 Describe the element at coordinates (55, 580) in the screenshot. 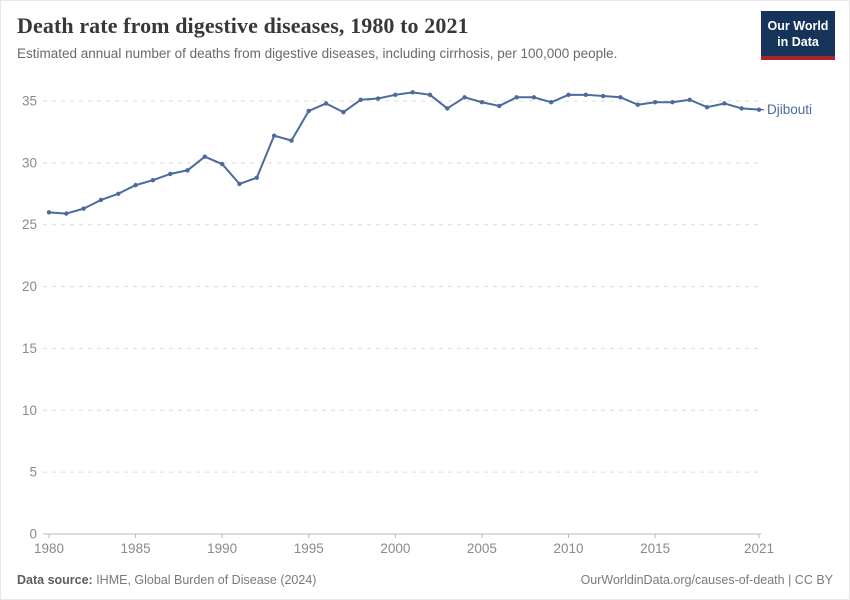

I see `data-source-label: Data source:` at that location.